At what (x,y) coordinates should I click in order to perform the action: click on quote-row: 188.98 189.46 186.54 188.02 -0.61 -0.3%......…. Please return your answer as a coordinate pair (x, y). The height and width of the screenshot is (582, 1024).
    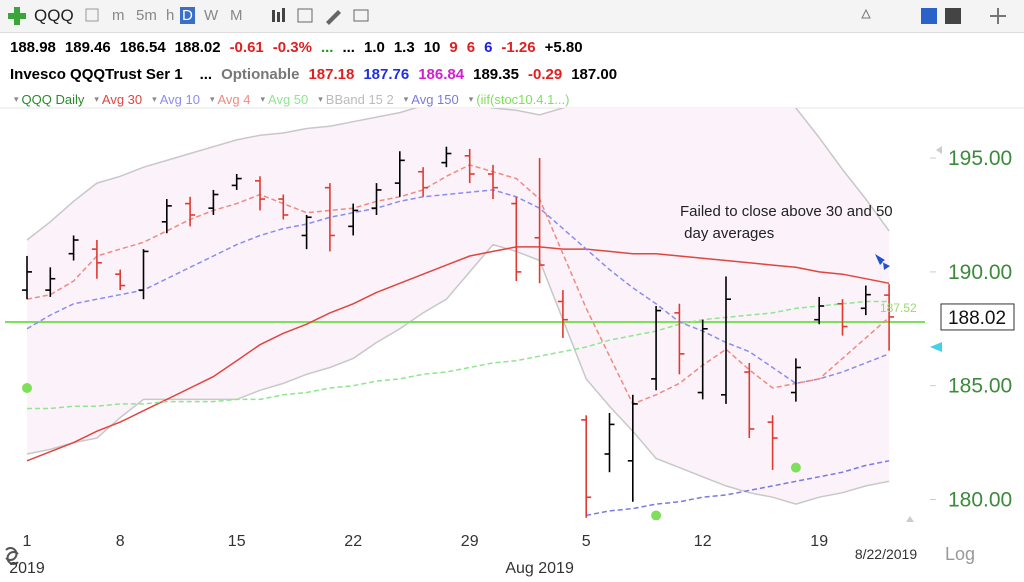
    Looking at the image, I should click on (296, 47).